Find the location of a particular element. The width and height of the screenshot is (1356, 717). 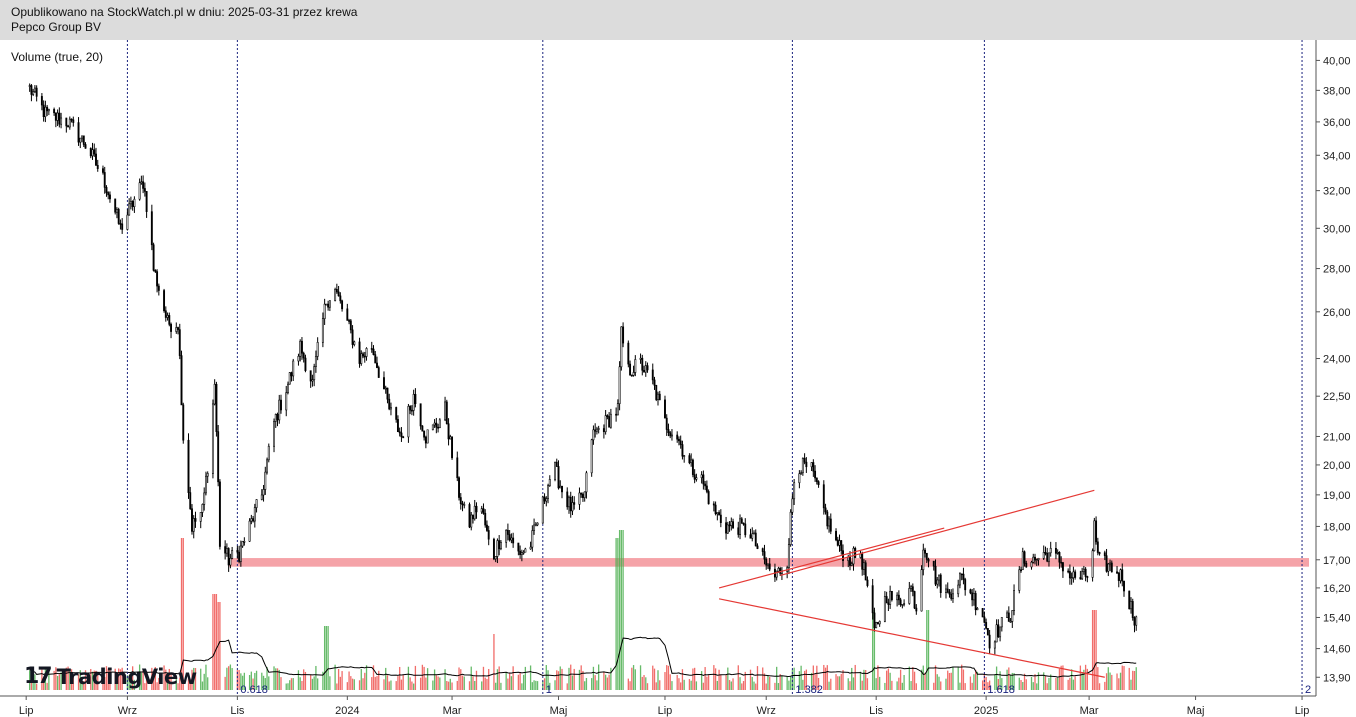

fib-time-label: 2 is located at coordinates (1308, 690).